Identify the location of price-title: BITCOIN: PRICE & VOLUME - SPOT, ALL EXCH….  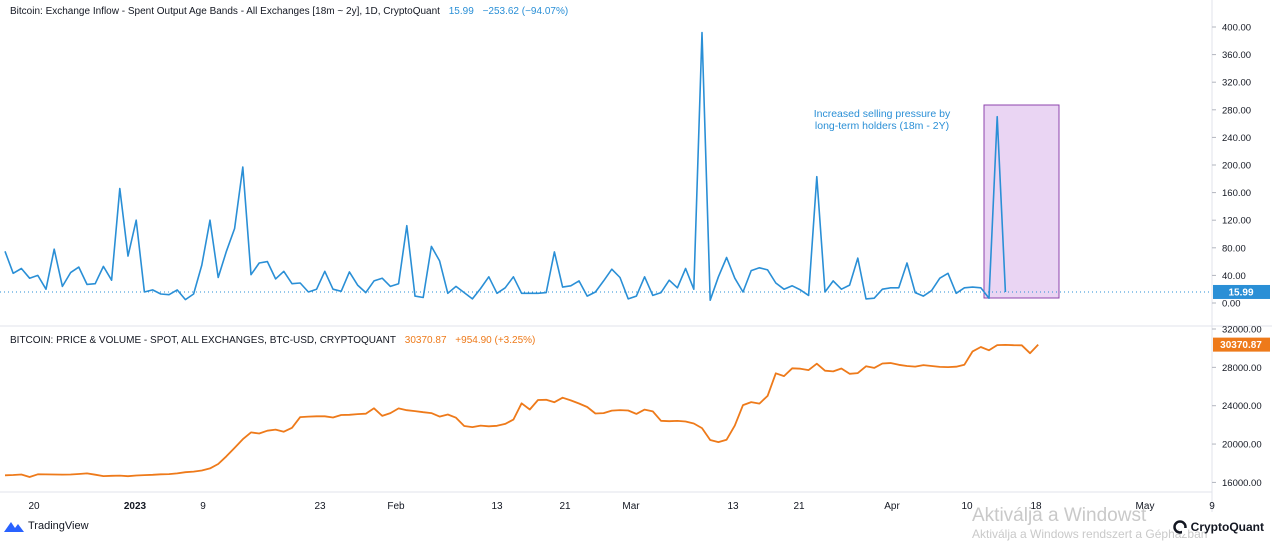
(203, 340).